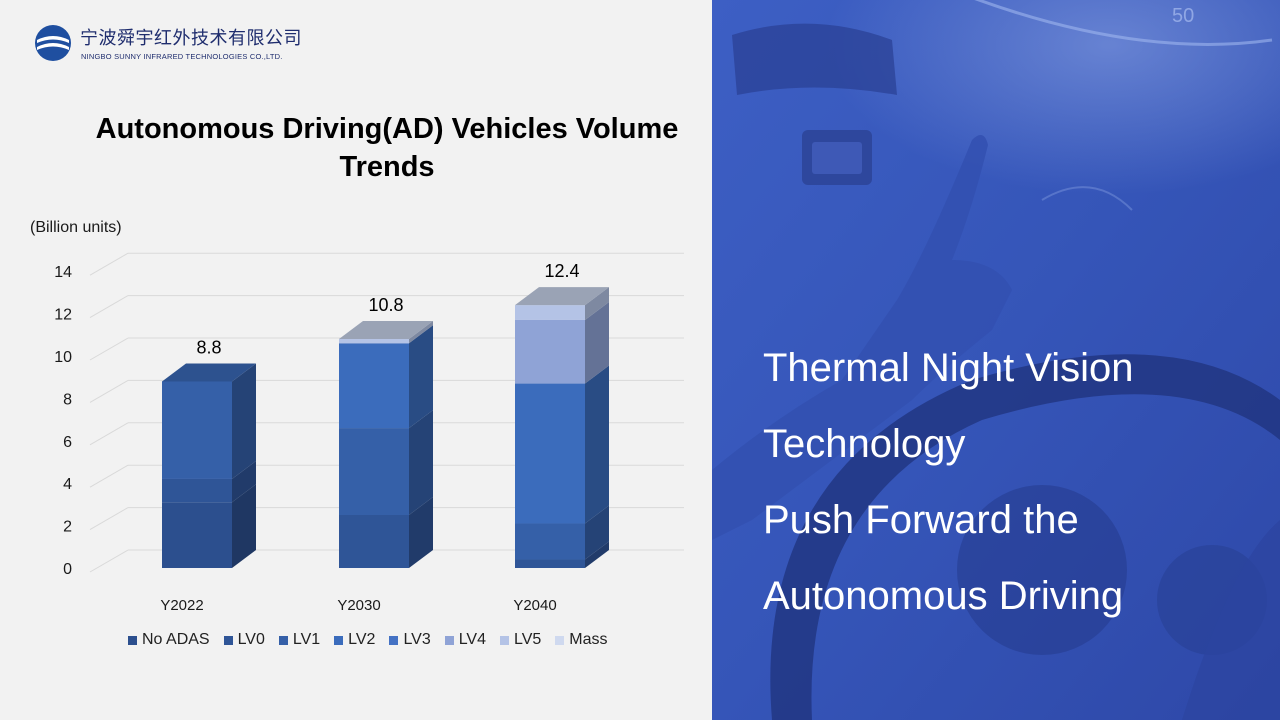  What do you see at coordinates (528, 639) in the screenshot?
I see `legend-label: LV5` at bounding box center [528, 639].